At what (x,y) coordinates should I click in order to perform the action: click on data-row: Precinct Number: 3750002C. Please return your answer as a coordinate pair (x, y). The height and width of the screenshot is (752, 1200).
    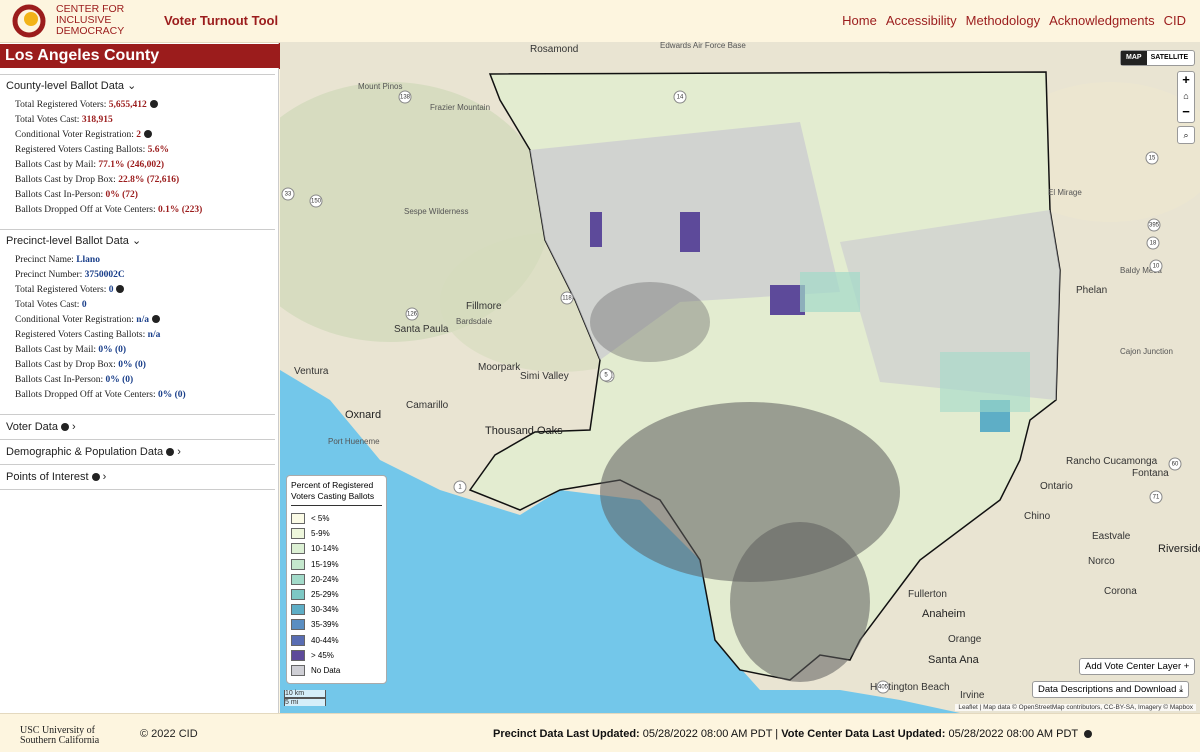
    Looking at the image, I should click on (145, 275).